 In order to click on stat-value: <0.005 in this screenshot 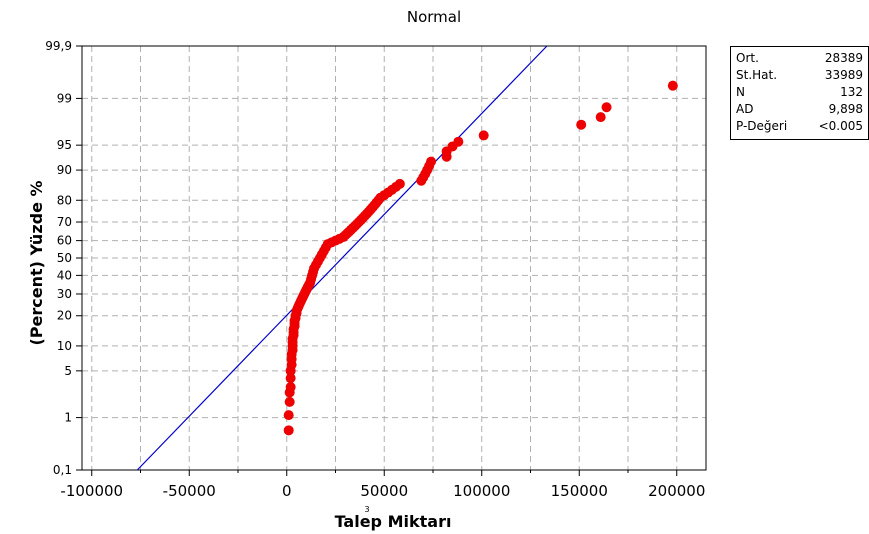, I will do `click(840, 126)`.